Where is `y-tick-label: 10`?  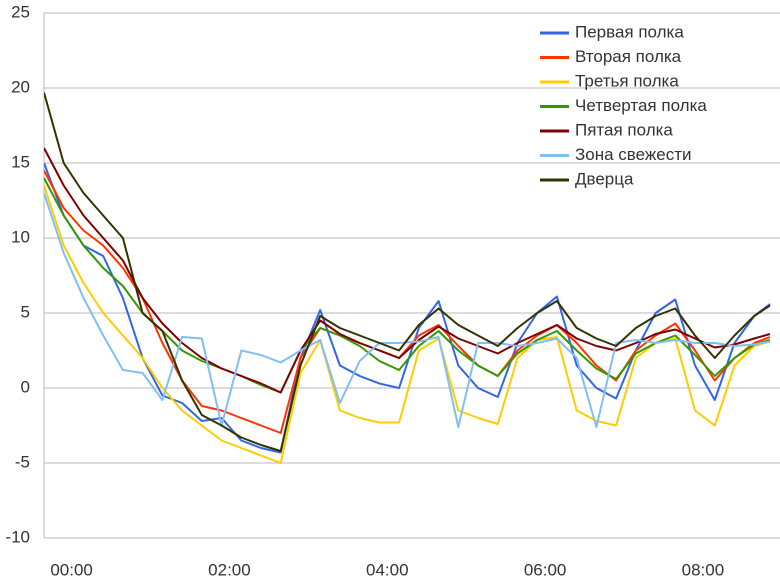 y-tick-label: 10 is located at coordinates (20, 236).